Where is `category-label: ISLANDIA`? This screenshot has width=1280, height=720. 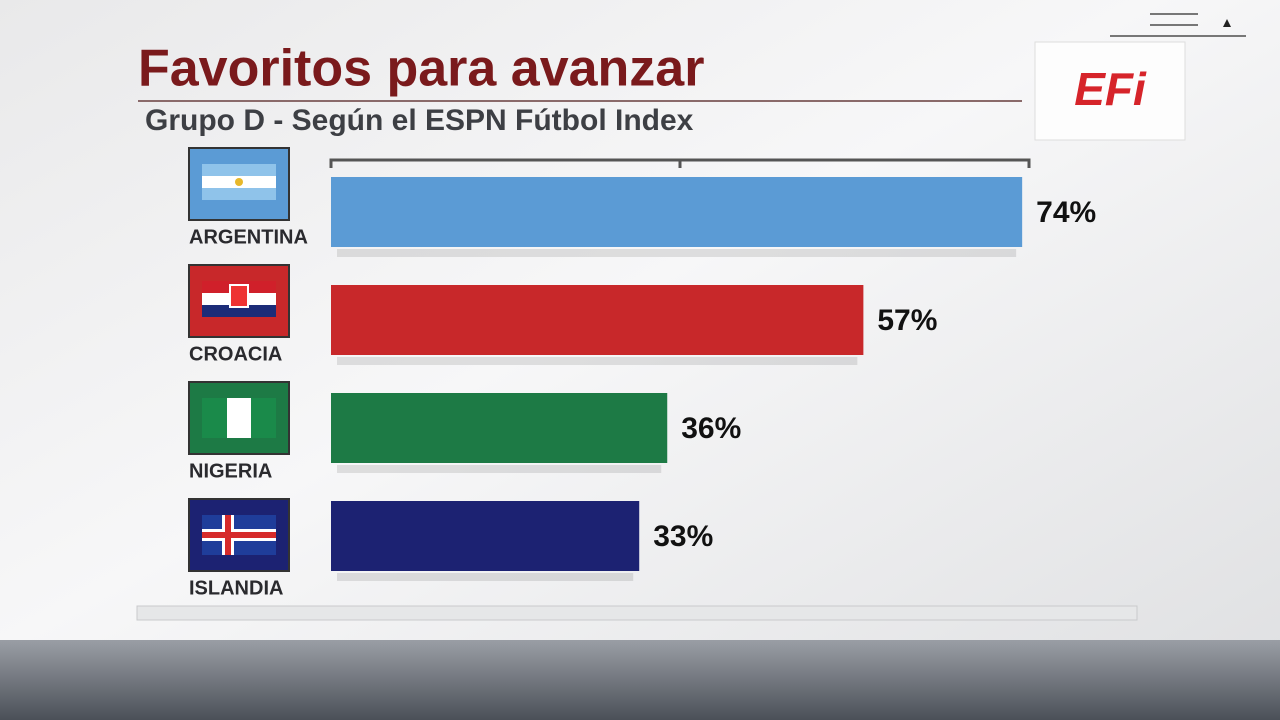 category-label: ISLANDIA is located at coordinates (236, 588).